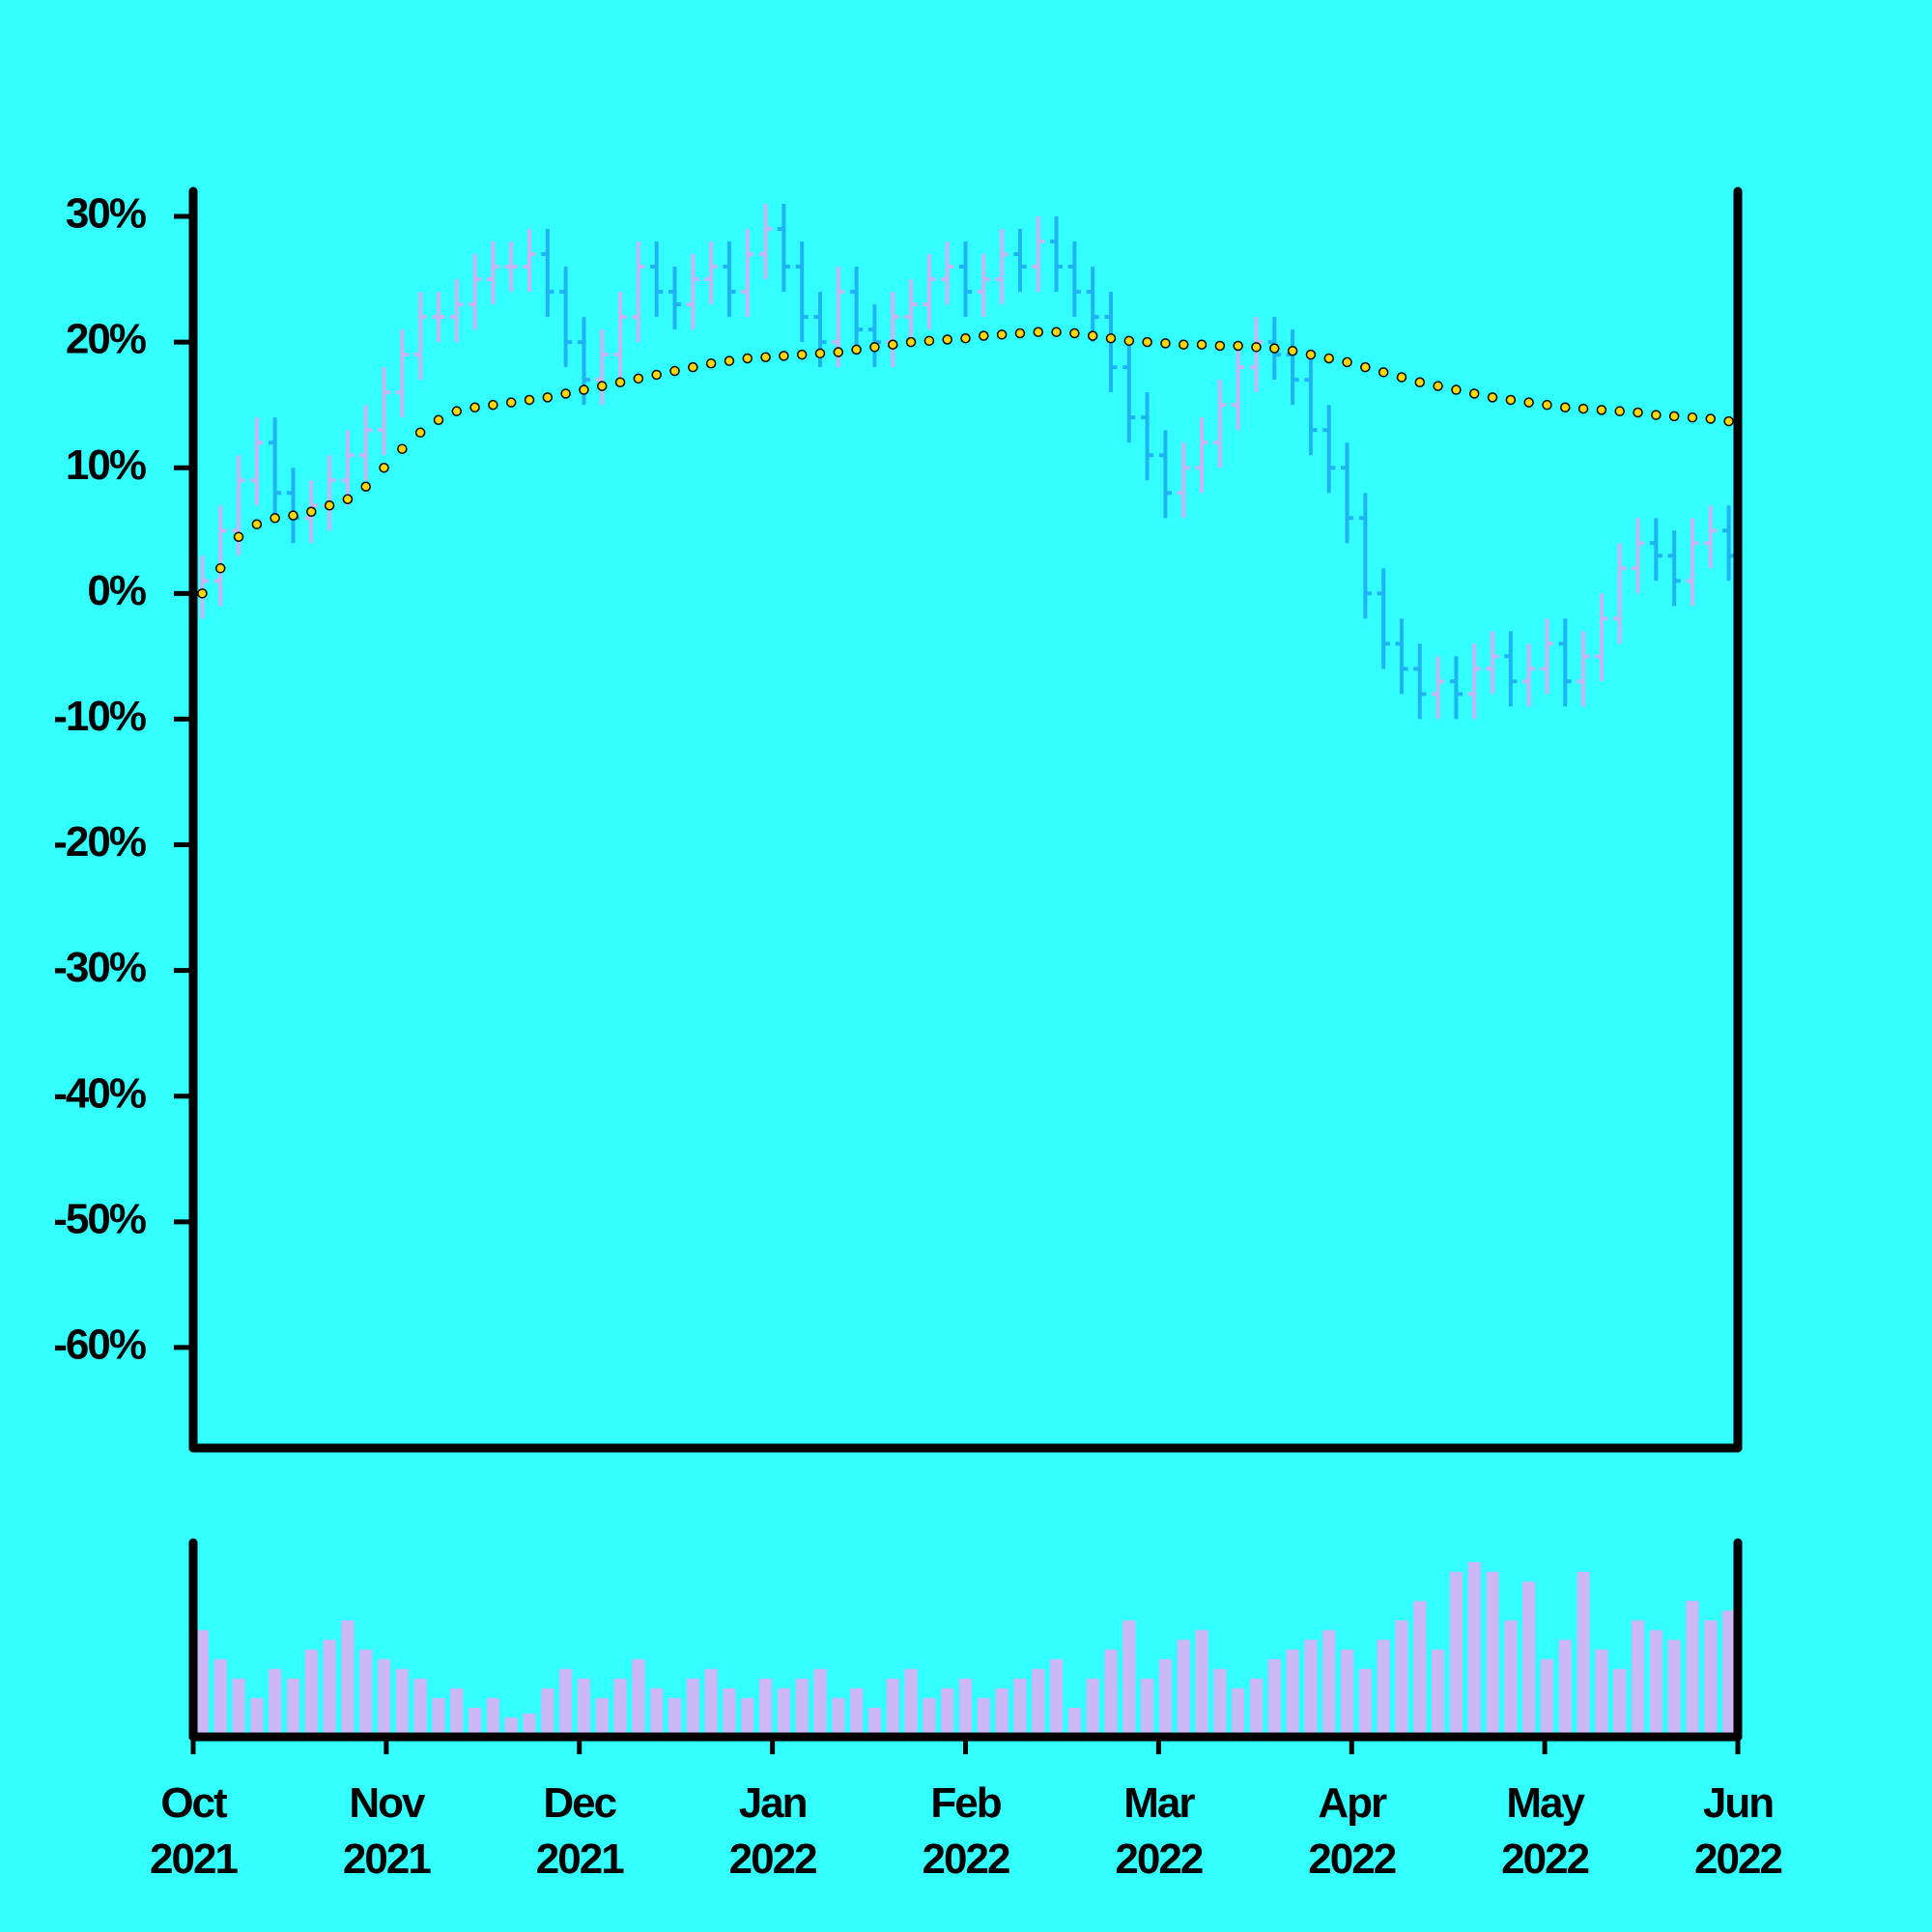  Describe the element at coordinates (966, 1831) in the screenshot. I see `x-tick-label: Feb 2022` at that location.